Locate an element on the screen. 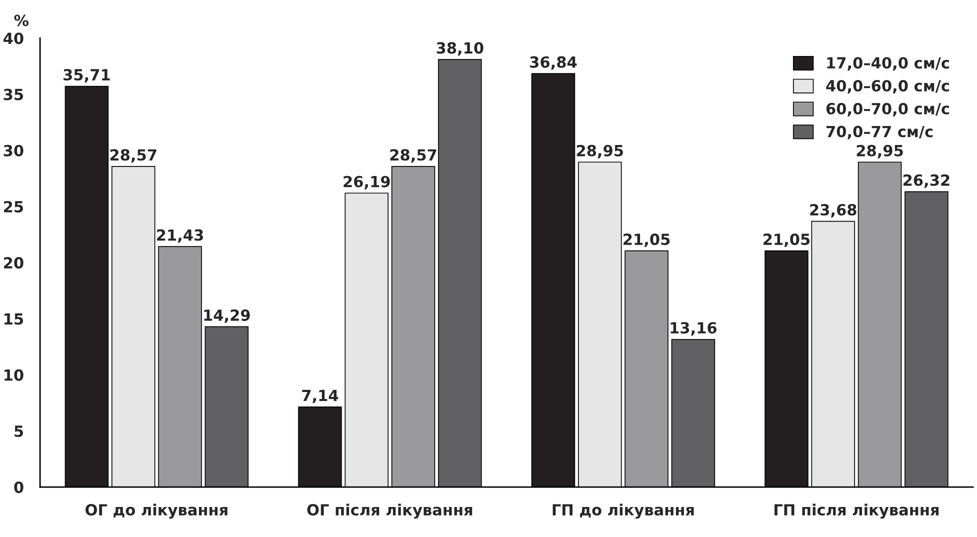 This screenshot has height=537, width=977. y-tick-label: 35 is located at coordinates (14, 94).